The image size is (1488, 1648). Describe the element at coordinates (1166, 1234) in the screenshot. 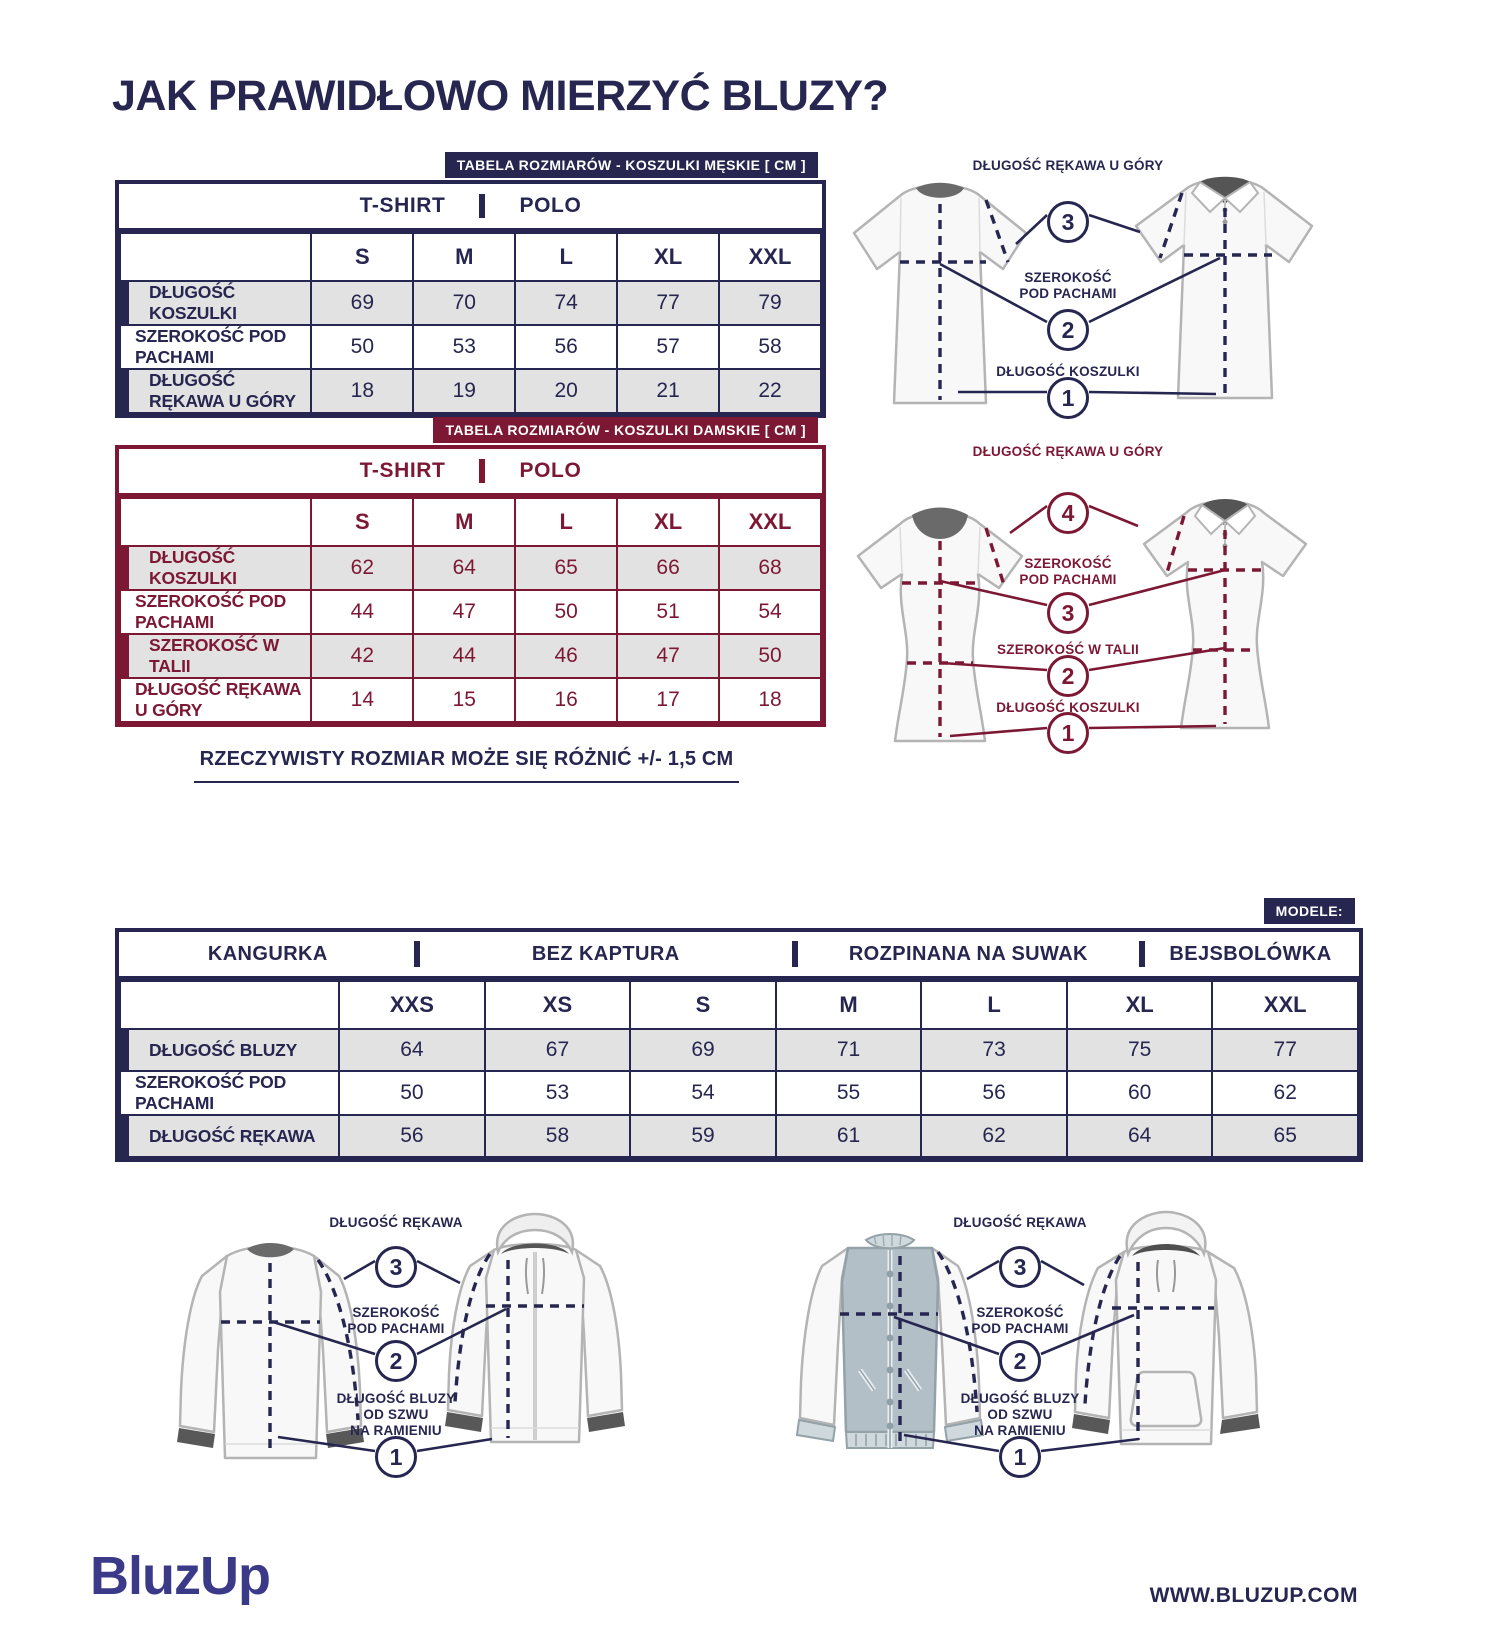

I see `hood` at that location.